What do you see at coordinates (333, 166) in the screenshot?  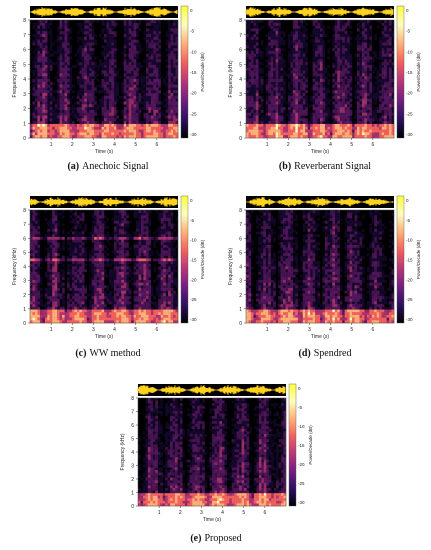 I see `caption-b-text: Reverberant Signal` at bounding box center [333, 166].